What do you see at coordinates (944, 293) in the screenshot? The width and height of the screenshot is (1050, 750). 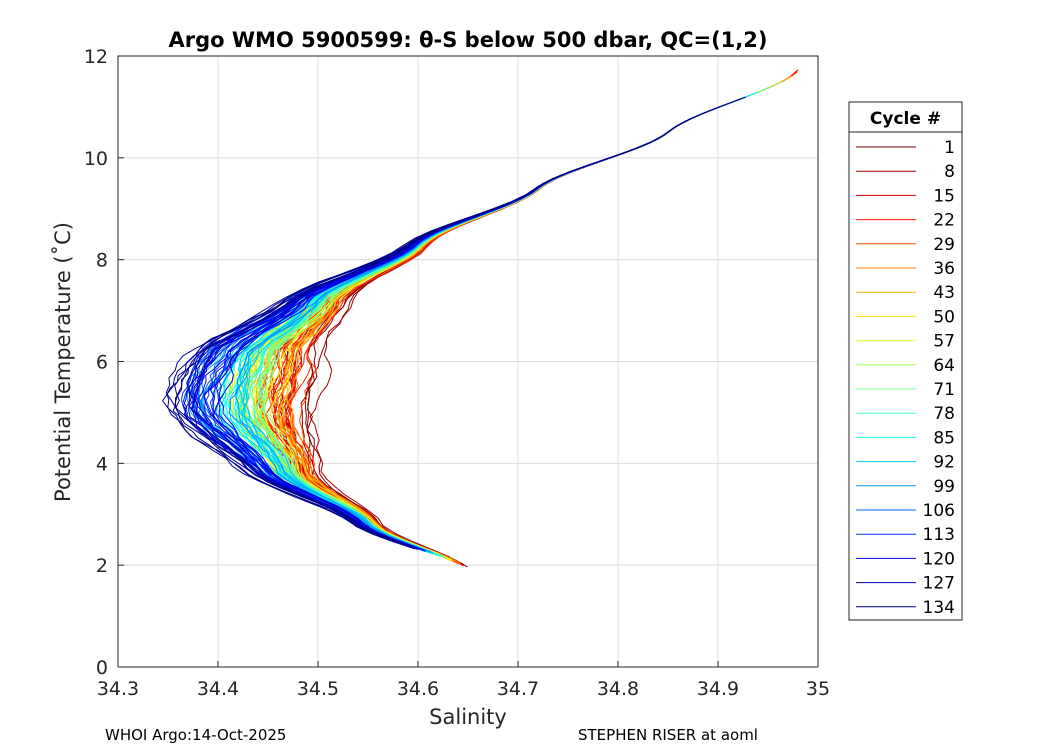 I see `legend-label: 43` at bounding box center [944, 293].